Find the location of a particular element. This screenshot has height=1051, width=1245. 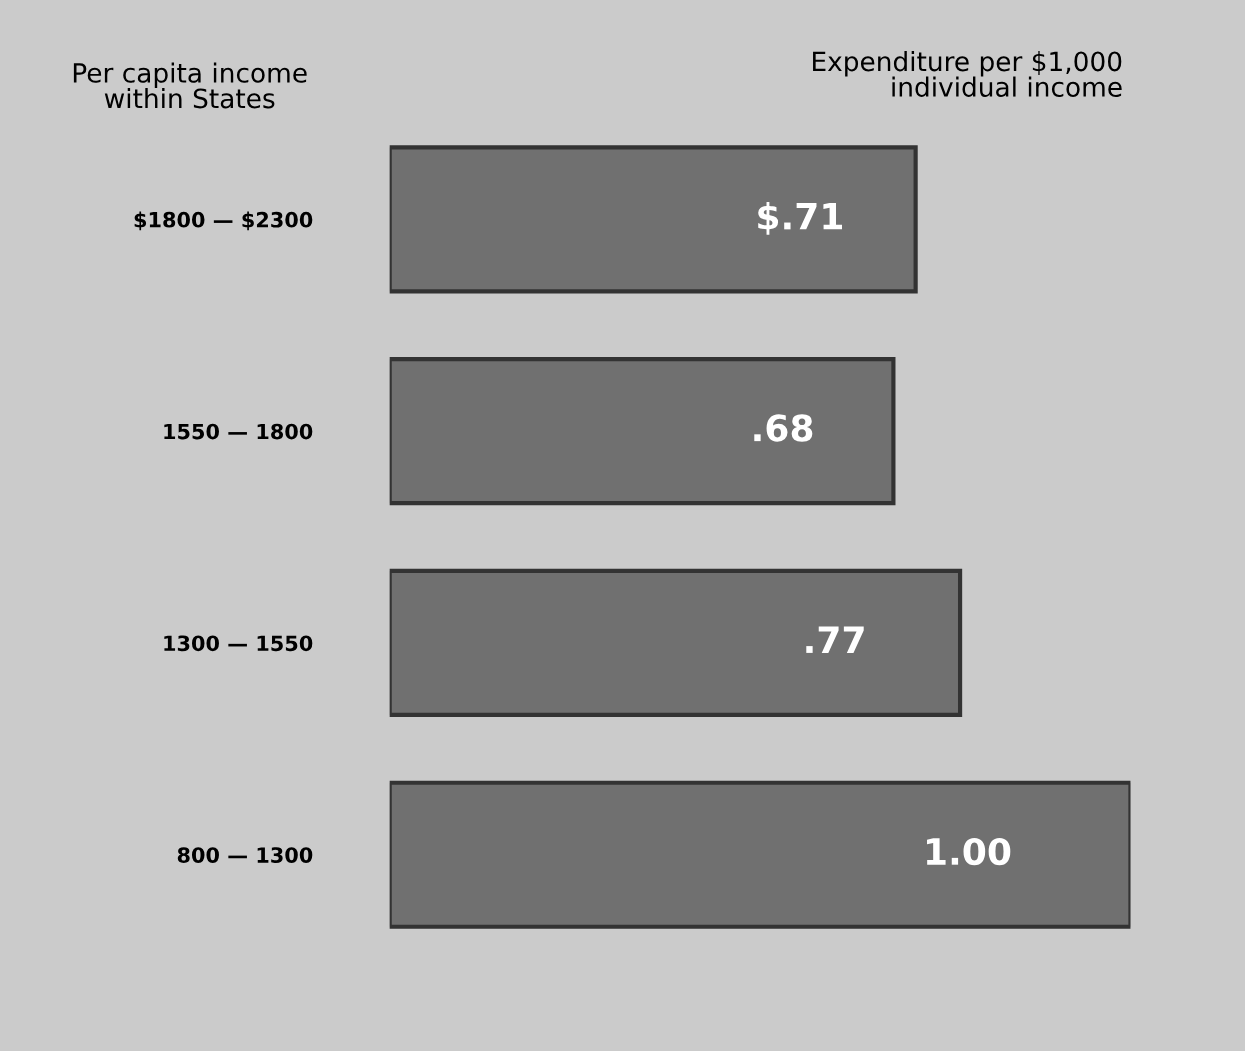

y-tick-label: 1300 — 1550 is located at coordinates (238, 643).